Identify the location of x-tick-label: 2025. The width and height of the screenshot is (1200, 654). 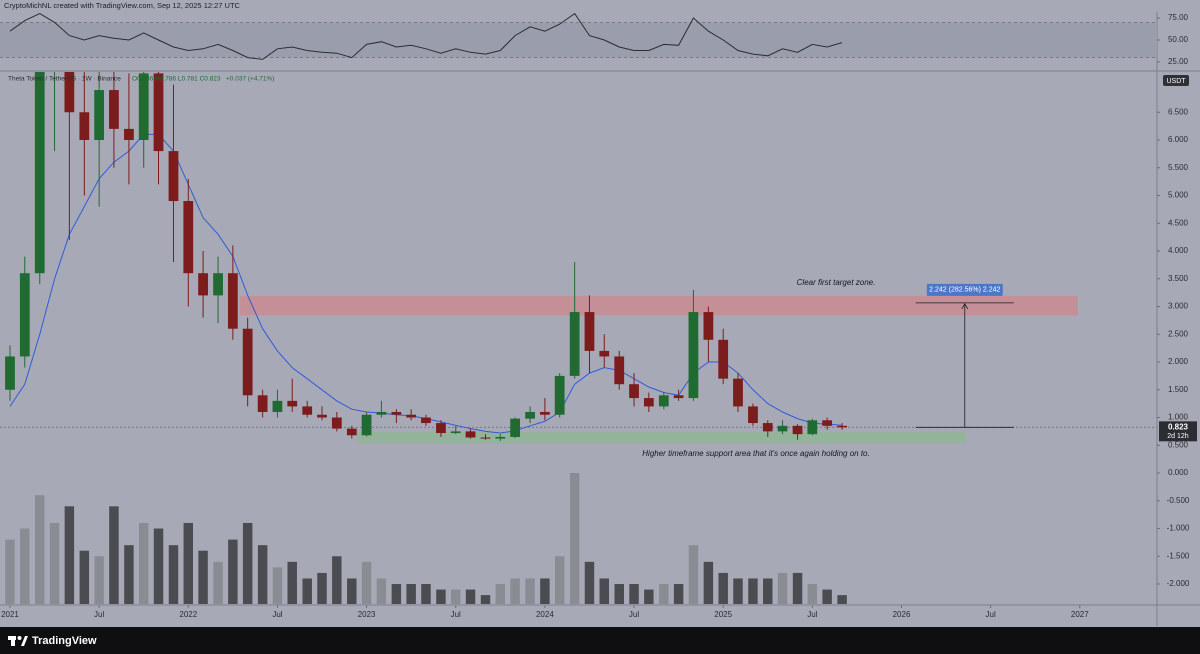
(723, 614).